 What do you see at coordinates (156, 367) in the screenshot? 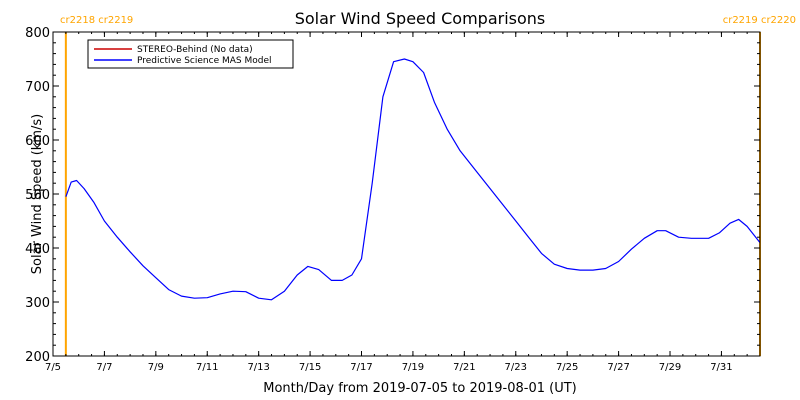
I see `x-tick-label: 7/9` at bounding box center [156, 367].